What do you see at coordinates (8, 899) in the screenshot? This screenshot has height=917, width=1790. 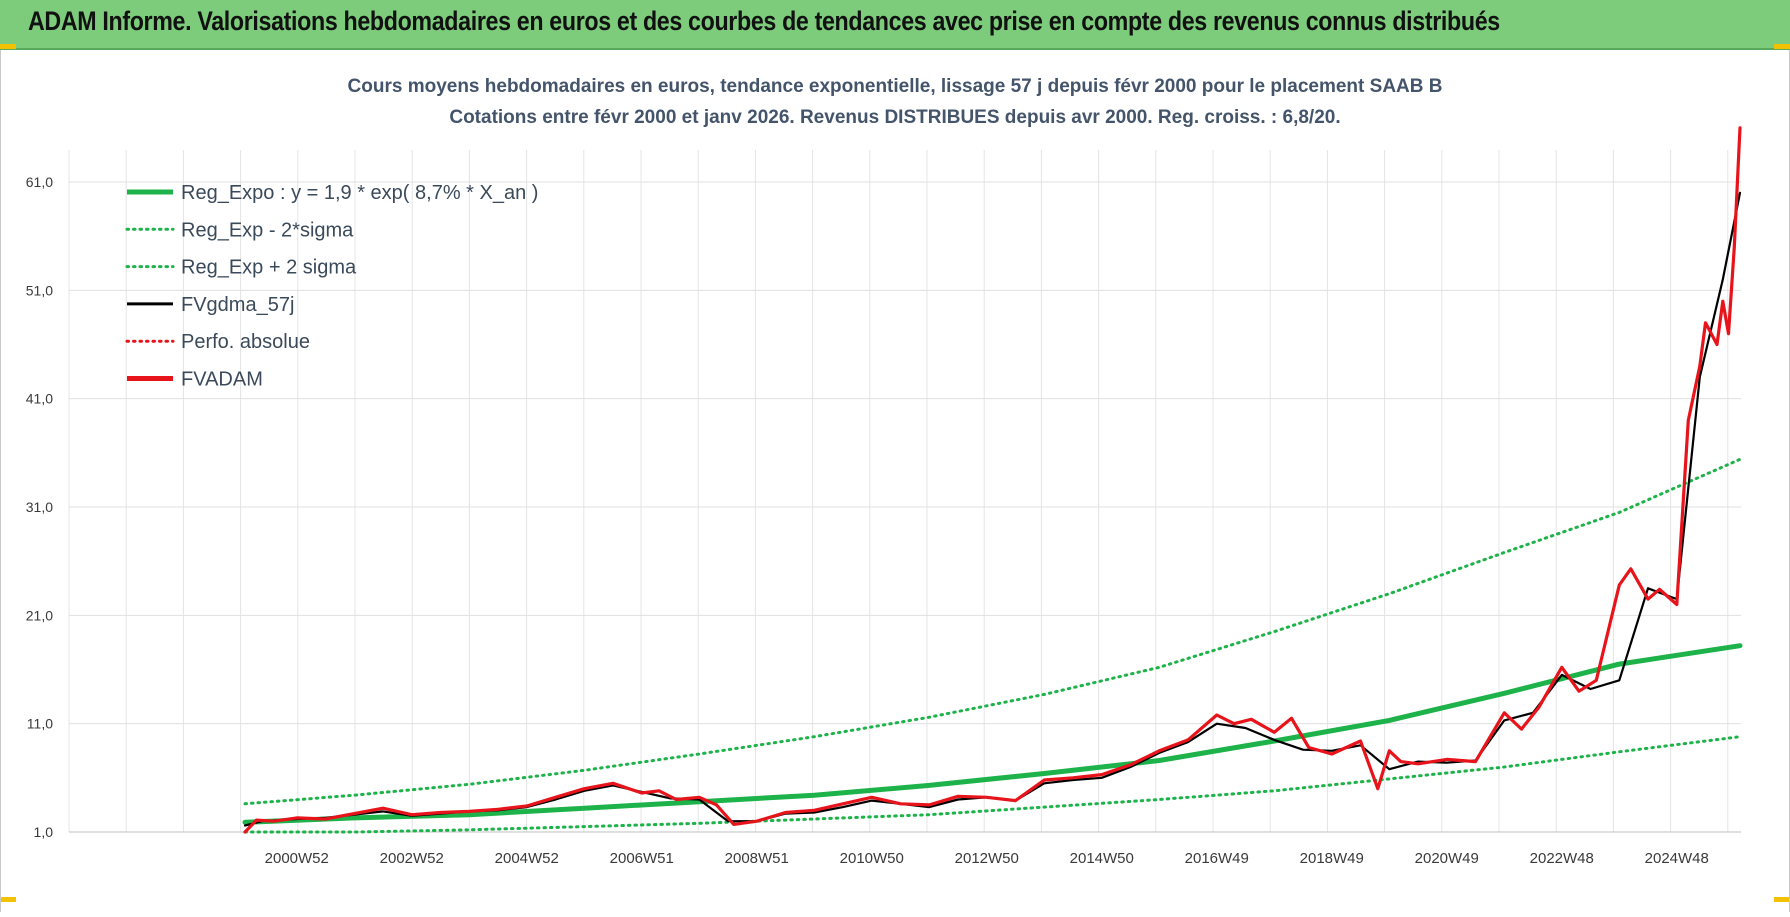 I see `corner-mark-bottom-left` at bounding box center [8, 899].